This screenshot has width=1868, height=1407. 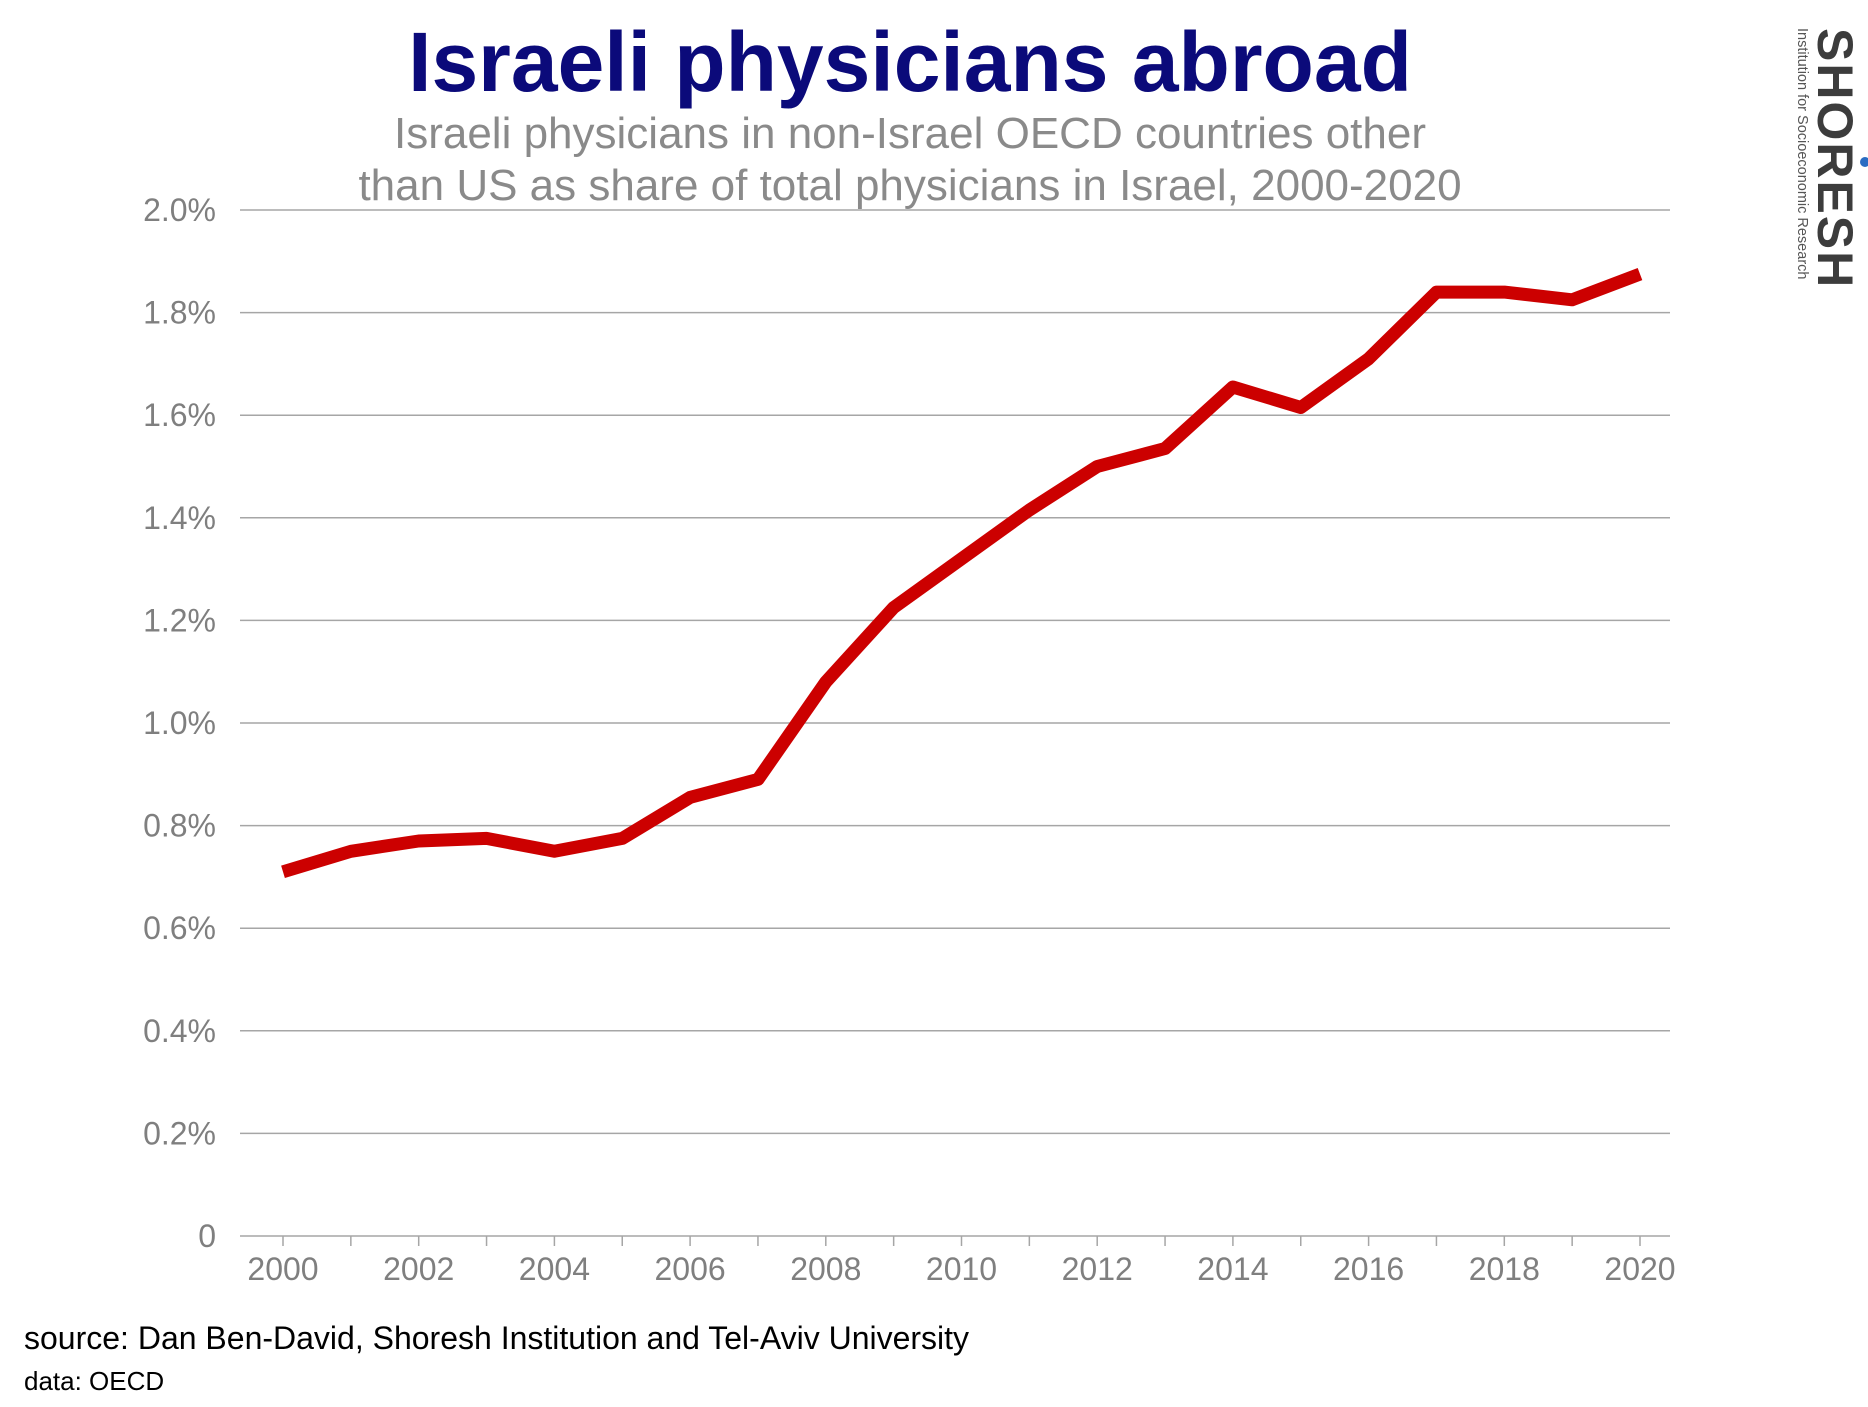 What do you see at coordinates (207, 1236) in the screenshot?
I see `y-tick-label: 0` at bounding box center [207, 1236].